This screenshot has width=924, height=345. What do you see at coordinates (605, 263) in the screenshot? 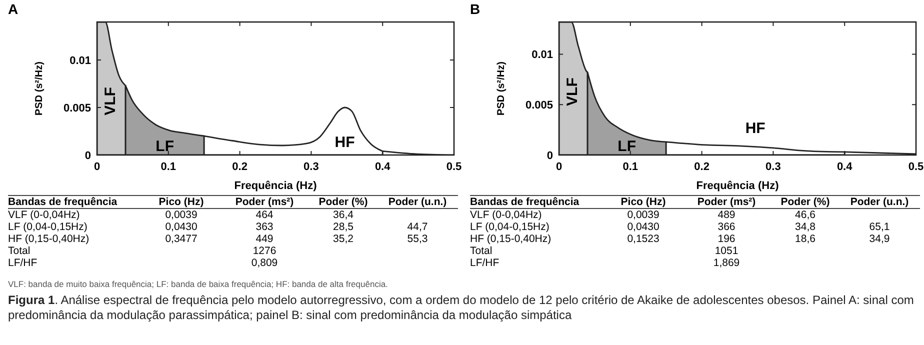
I see `text: LF/HF 1,869` at bounding box center [605, 263].